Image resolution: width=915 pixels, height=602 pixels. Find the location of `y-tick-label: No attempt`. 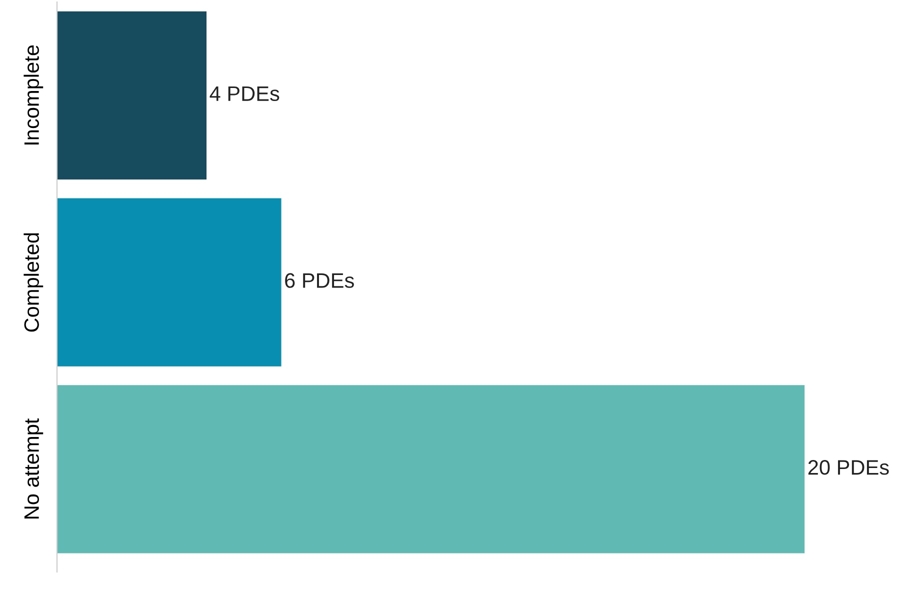

y-tick-label: No attempt is located at coordinates (34, 468).